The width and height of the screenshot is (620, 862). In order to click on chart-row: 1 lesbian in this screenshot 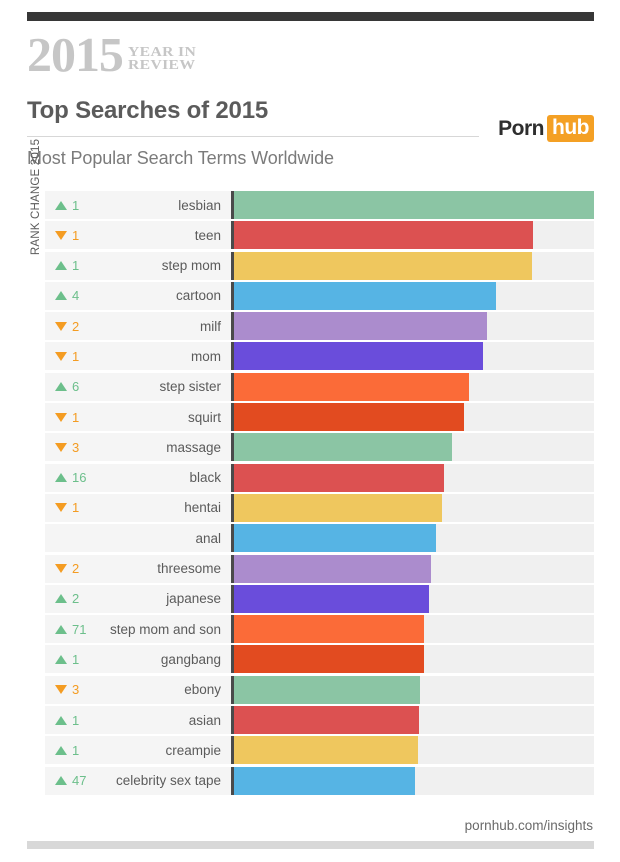, I will do `click(319, 205)`.